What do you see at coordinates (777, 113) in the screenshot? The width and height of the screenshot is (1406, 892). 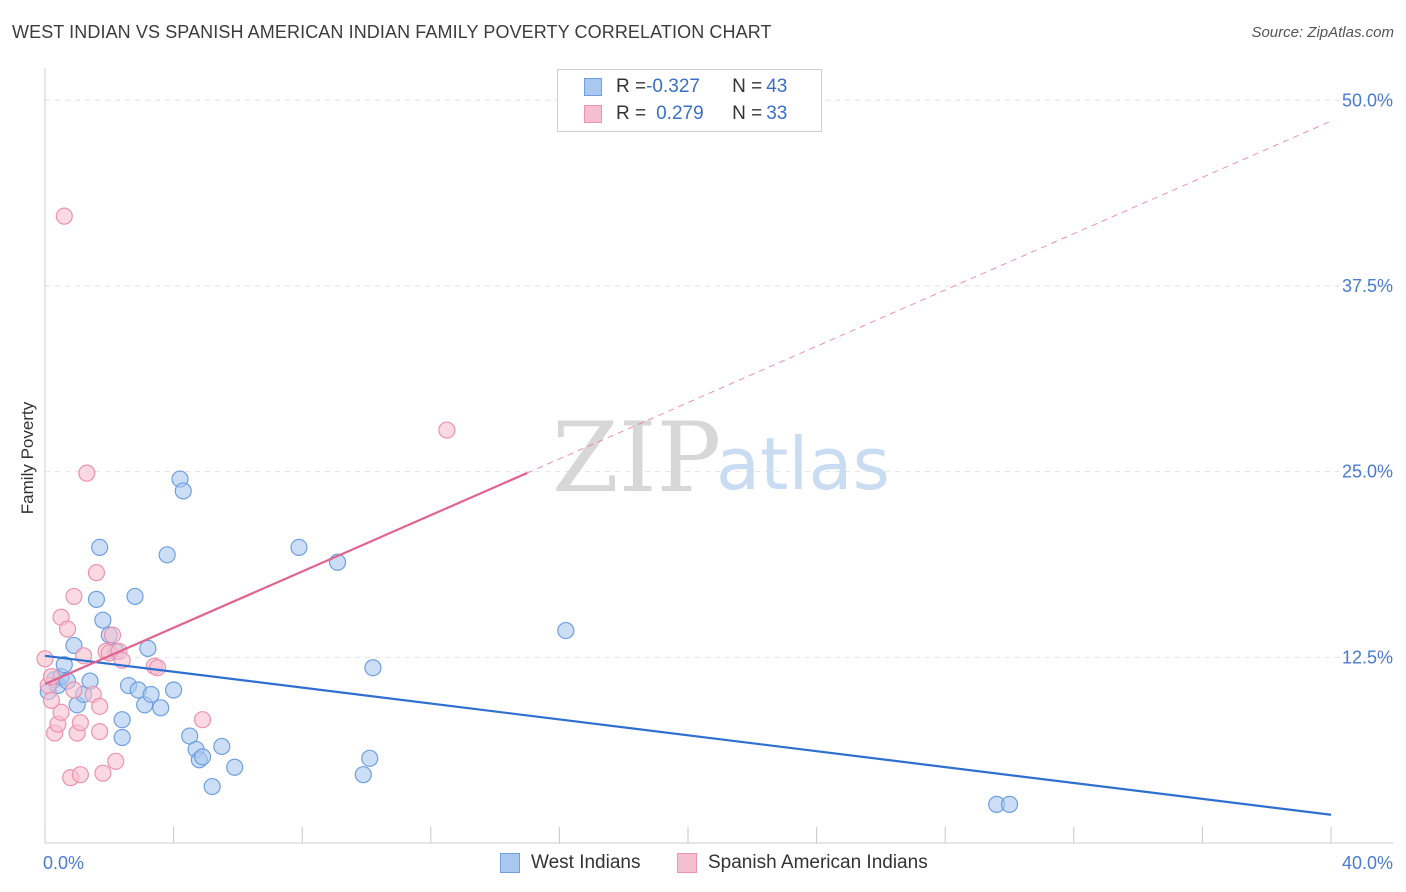 I see `n-value: 33` at bounding box center [777, 113].